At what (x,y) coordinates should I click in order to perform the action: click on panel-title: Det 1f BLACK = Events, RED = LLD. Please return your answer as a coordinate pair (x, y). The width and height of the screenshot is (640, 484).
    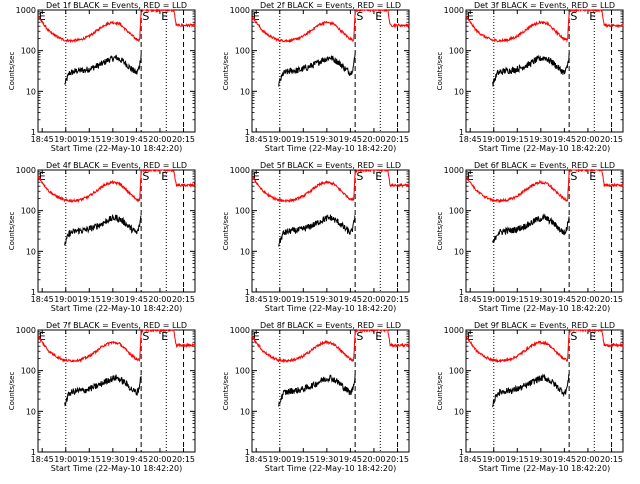
    Looking at the image, I should click on (116, 5).